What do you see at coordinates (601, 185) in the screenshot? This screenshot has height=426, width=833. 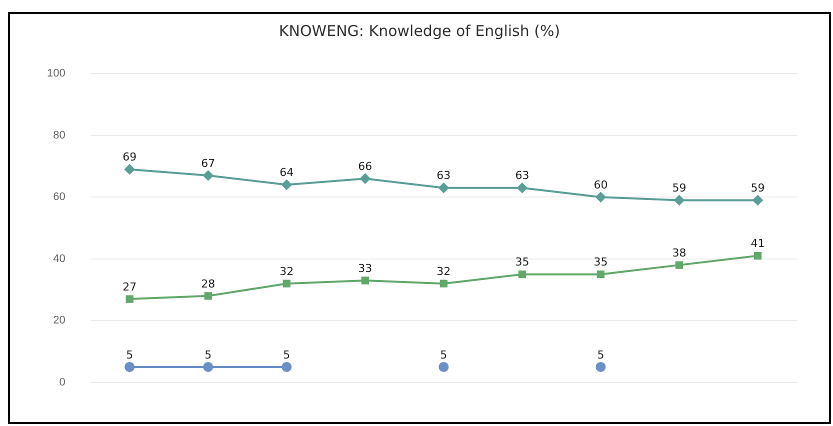 I see `data-label: 60` at bounding box center [601, 185].